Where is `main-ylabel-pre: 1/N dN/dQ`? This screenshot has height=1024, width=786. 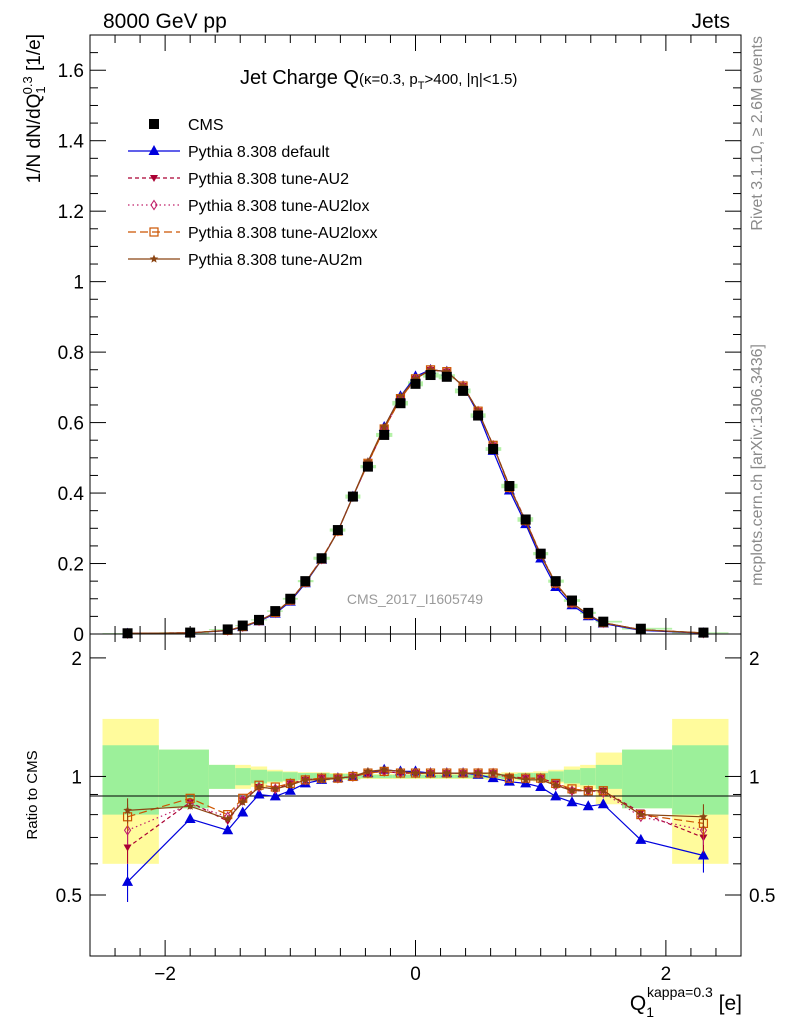
main-ylabel-pre: 1/N dN/dQ is located at coordinates (34, 139).